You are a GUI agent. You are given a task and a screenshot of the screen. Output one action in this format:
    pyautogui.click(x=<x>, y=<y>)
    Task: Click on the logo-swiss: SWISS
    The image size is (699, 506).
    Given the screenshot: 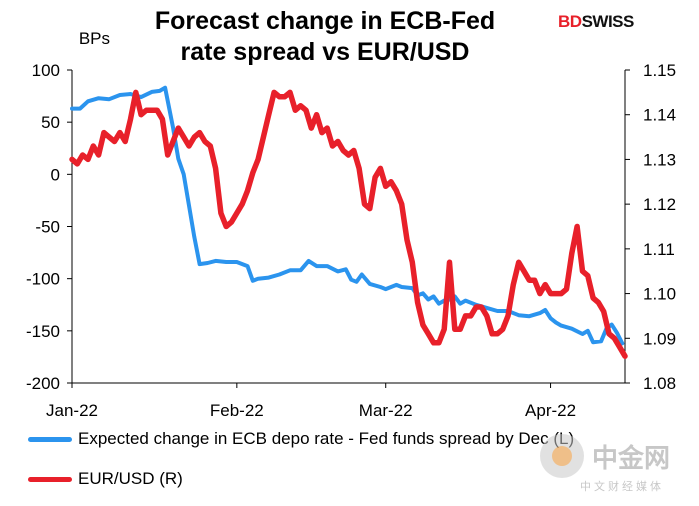 What is the action you would take?
    pyautogui.click(x=608, y=21)
    